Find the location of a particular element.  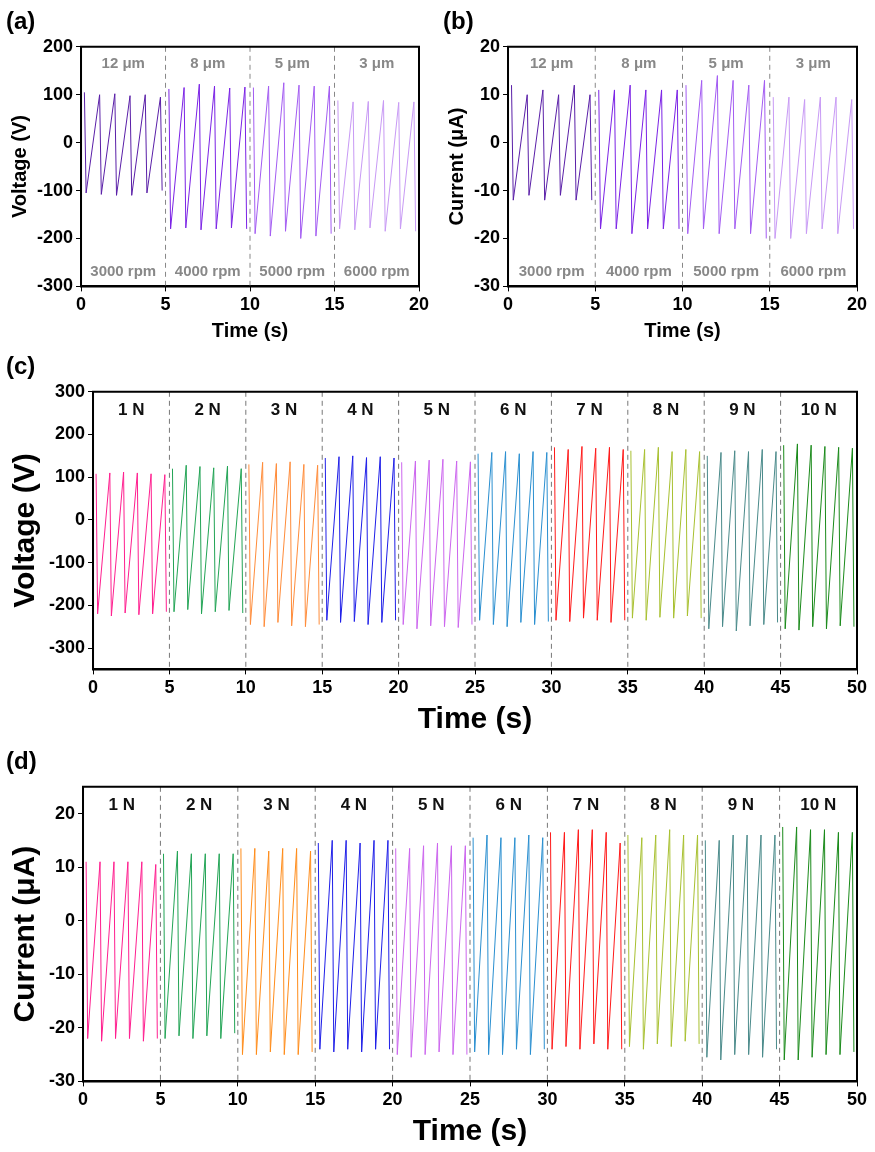

chart-title: (b) is located at coordinates (458, 21).